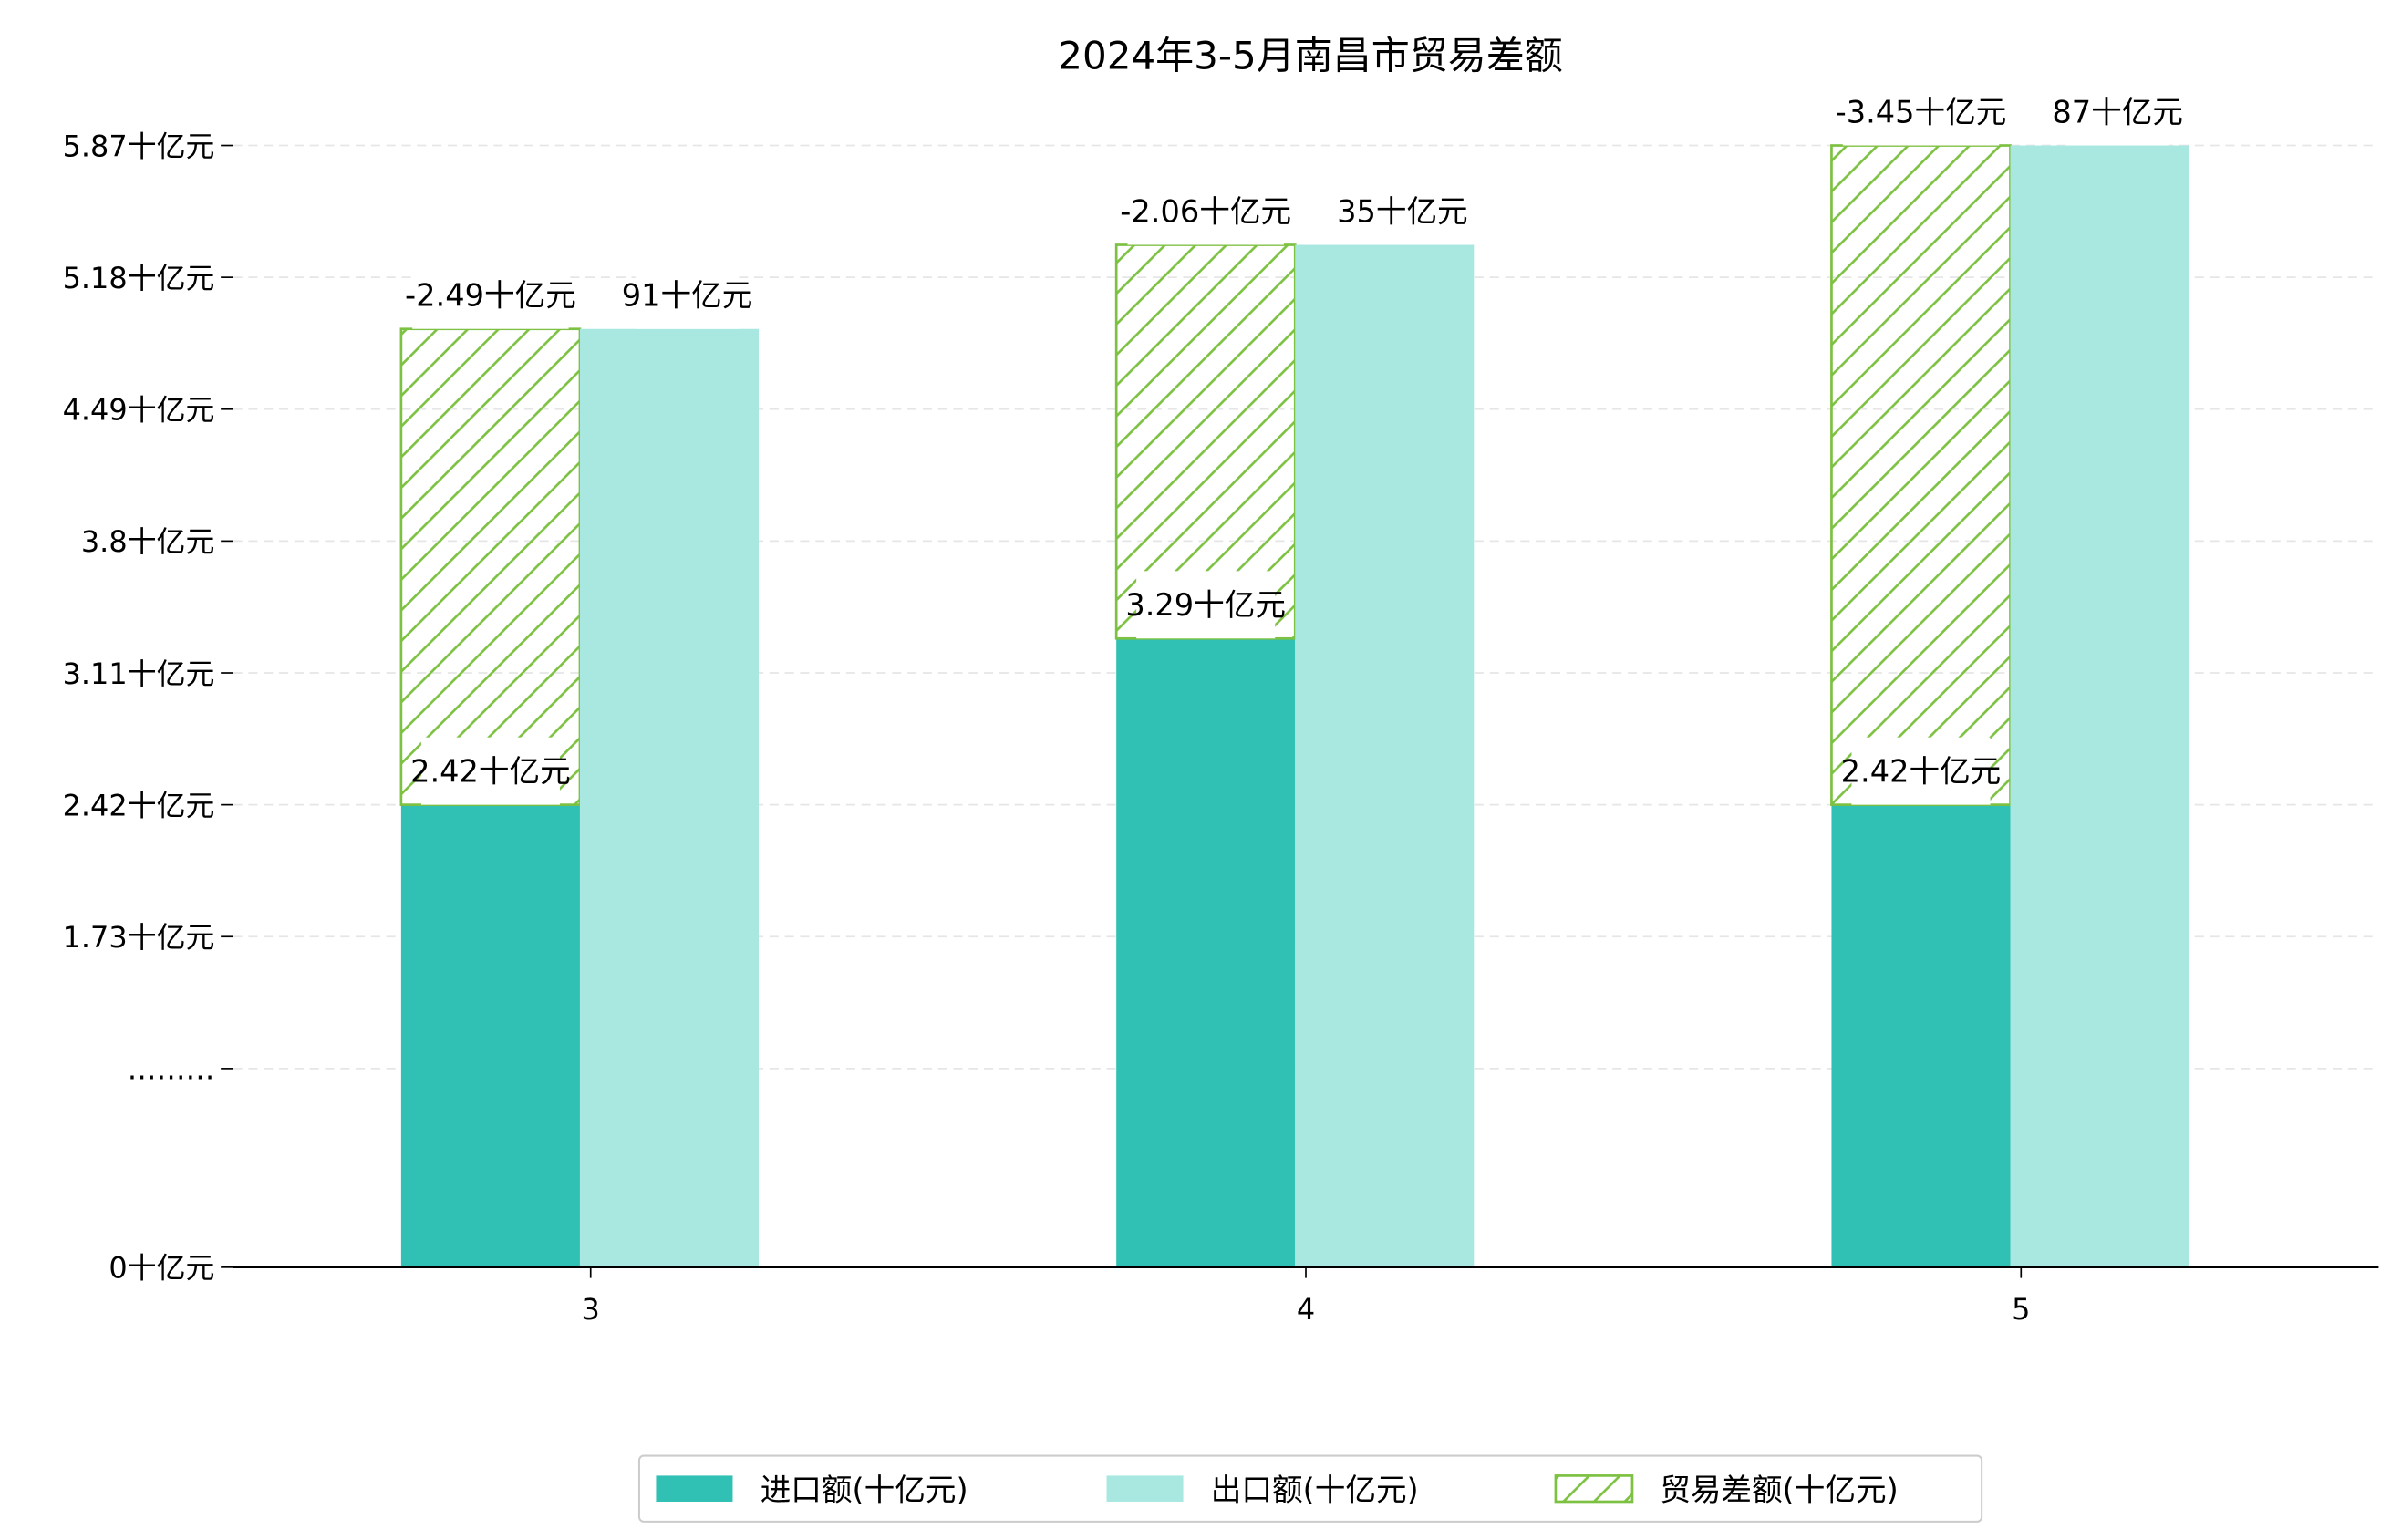 This screenshot has width=2391, height=1540. I want to click on export-label: 35十亿元, so click(1402, 211).